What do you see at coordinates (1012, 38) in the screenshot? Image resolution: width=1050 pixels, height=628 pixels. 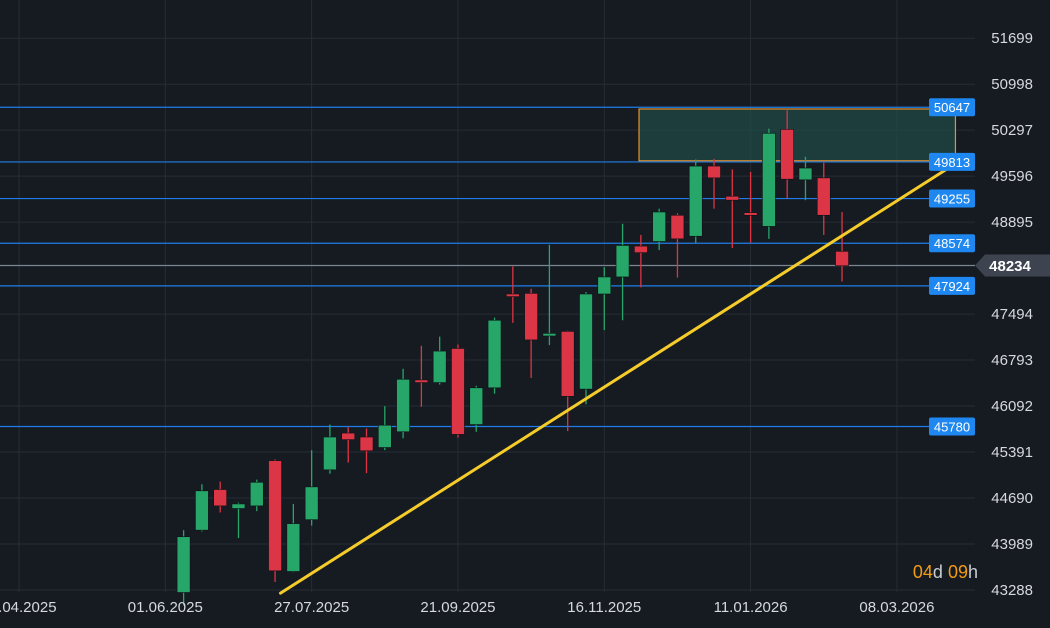 I see `y-tick-label: 51699` at bounding box center [1012, 38].